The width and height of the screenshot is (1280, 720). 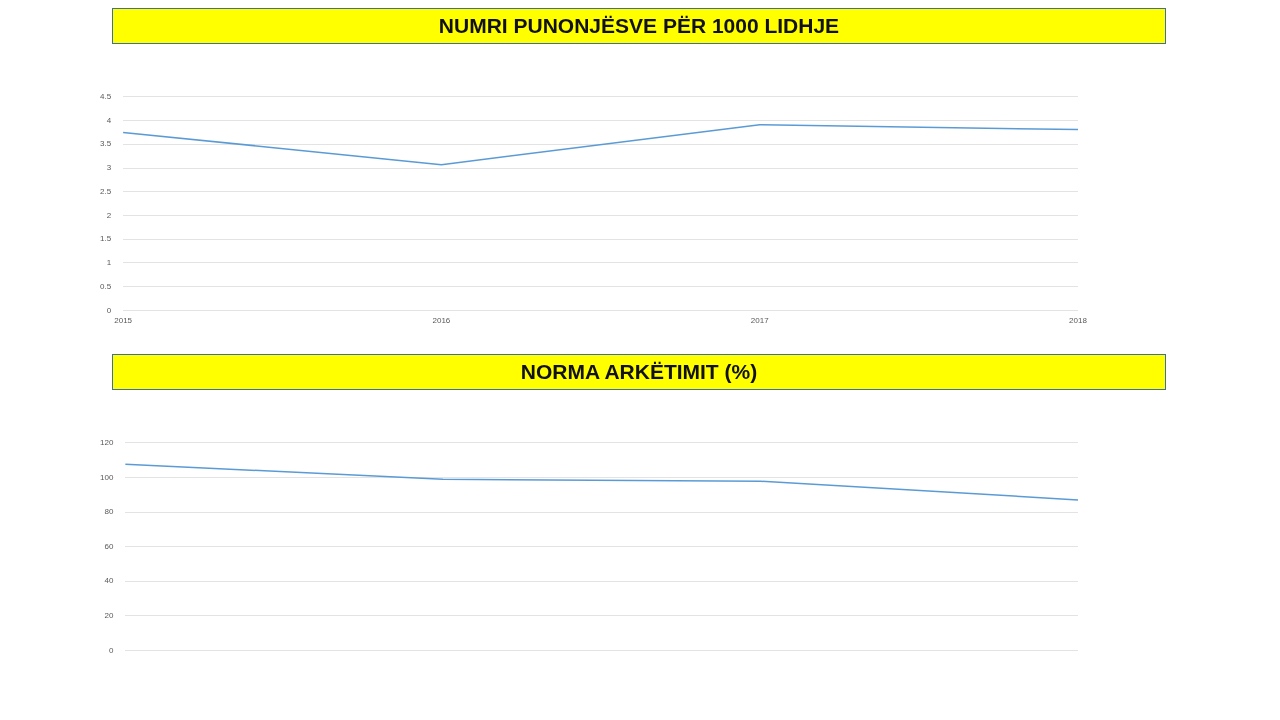 I want to click on x-tick-label: 2017, so click(x=760, y=321).